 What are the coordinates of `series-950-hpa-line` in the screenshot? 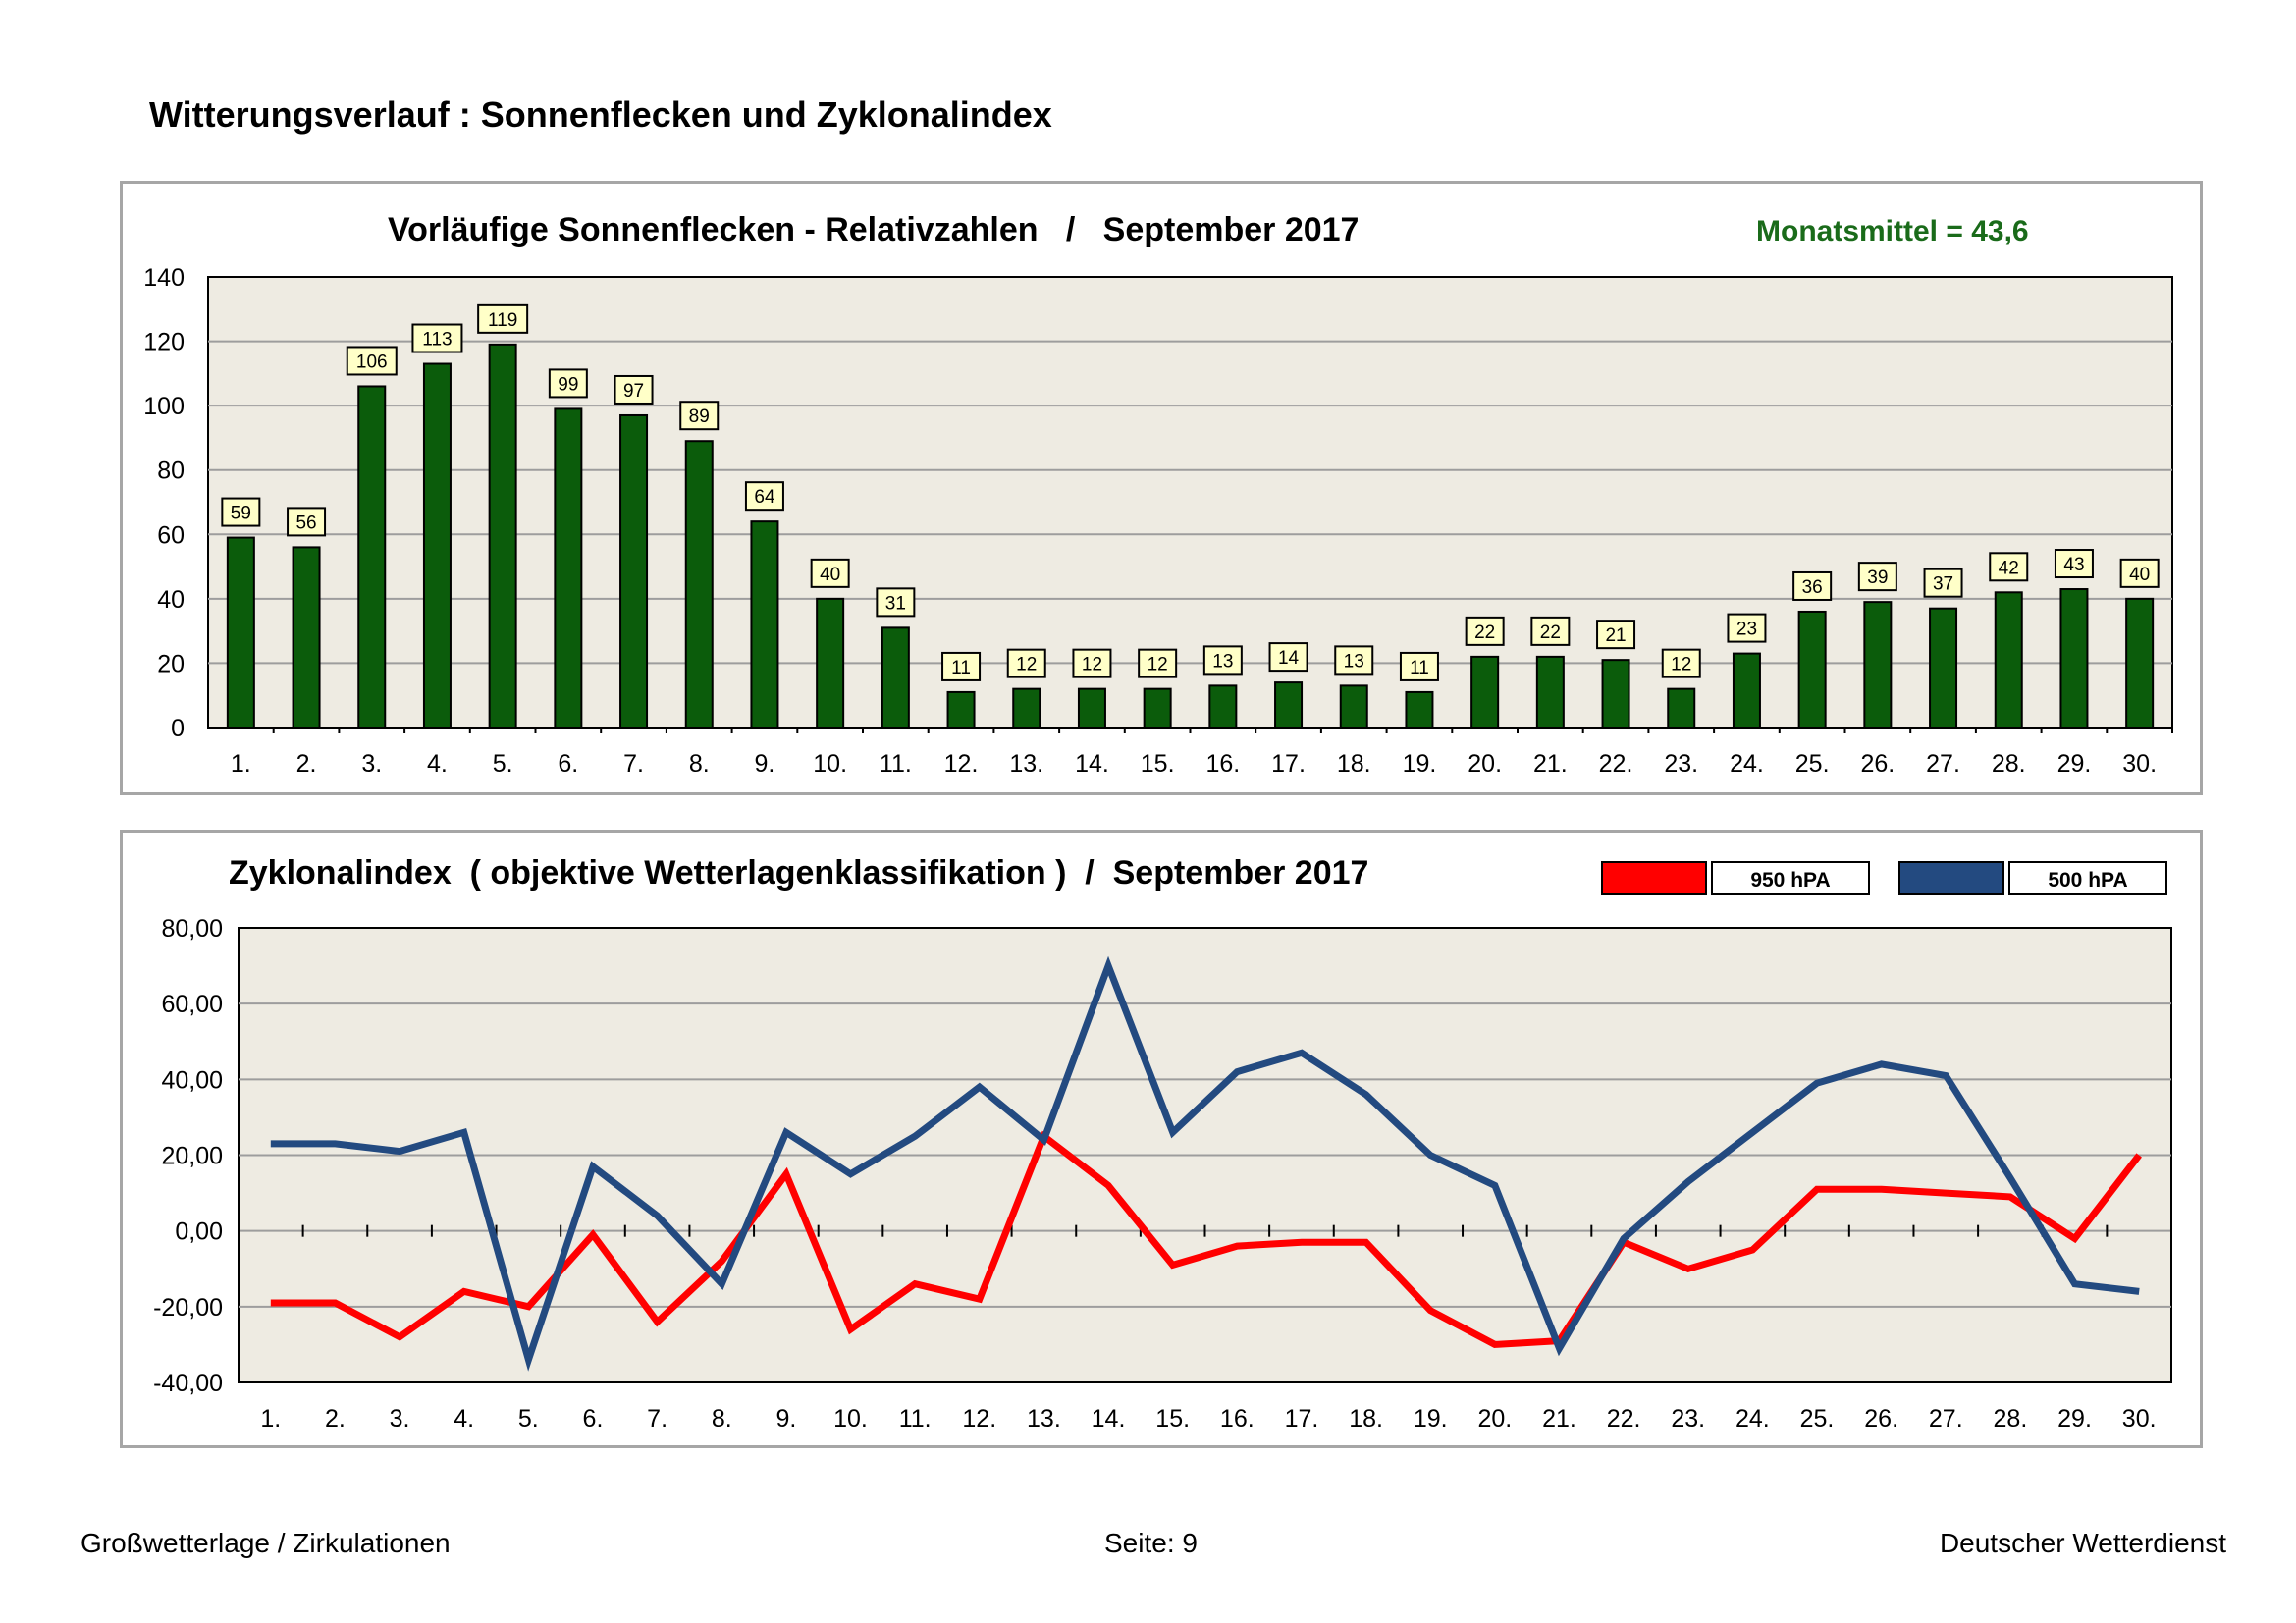 It's located at (1206, 1239).